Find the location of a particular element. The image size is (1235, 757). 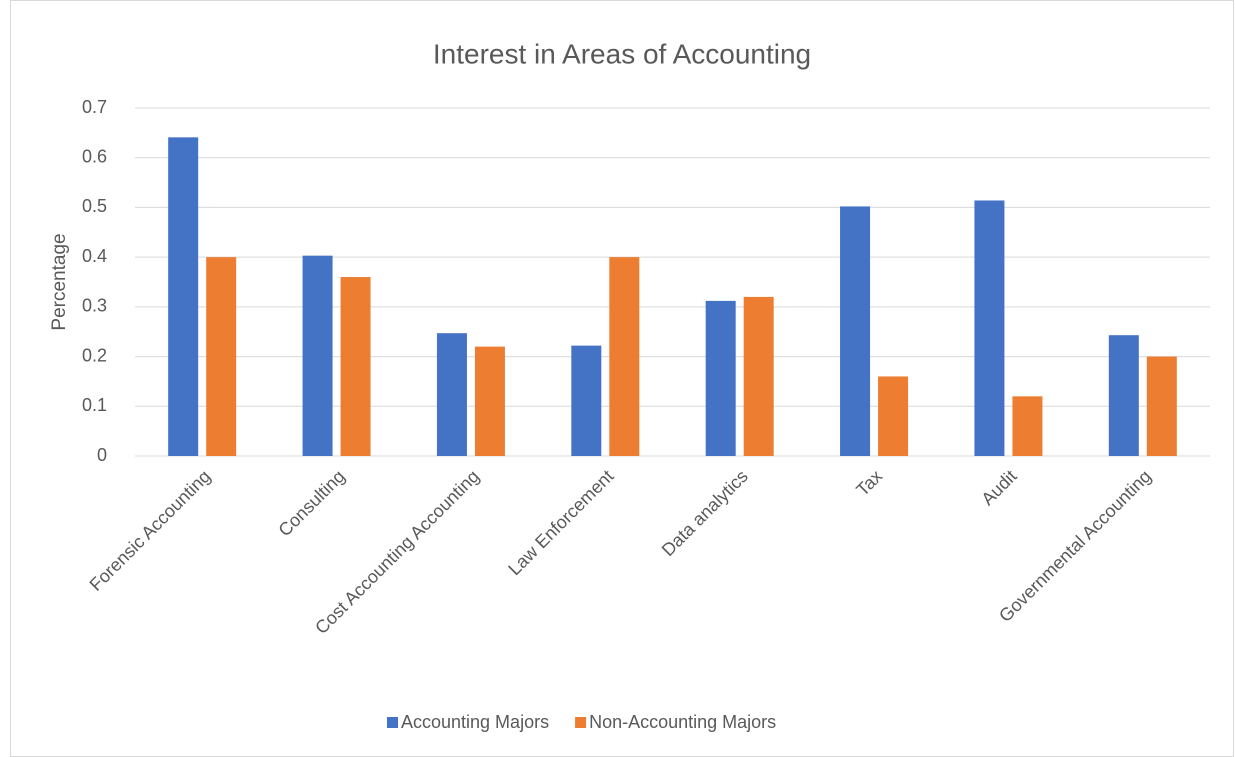

y-tick-label: 0.6 is located at coordinates (94, 156).